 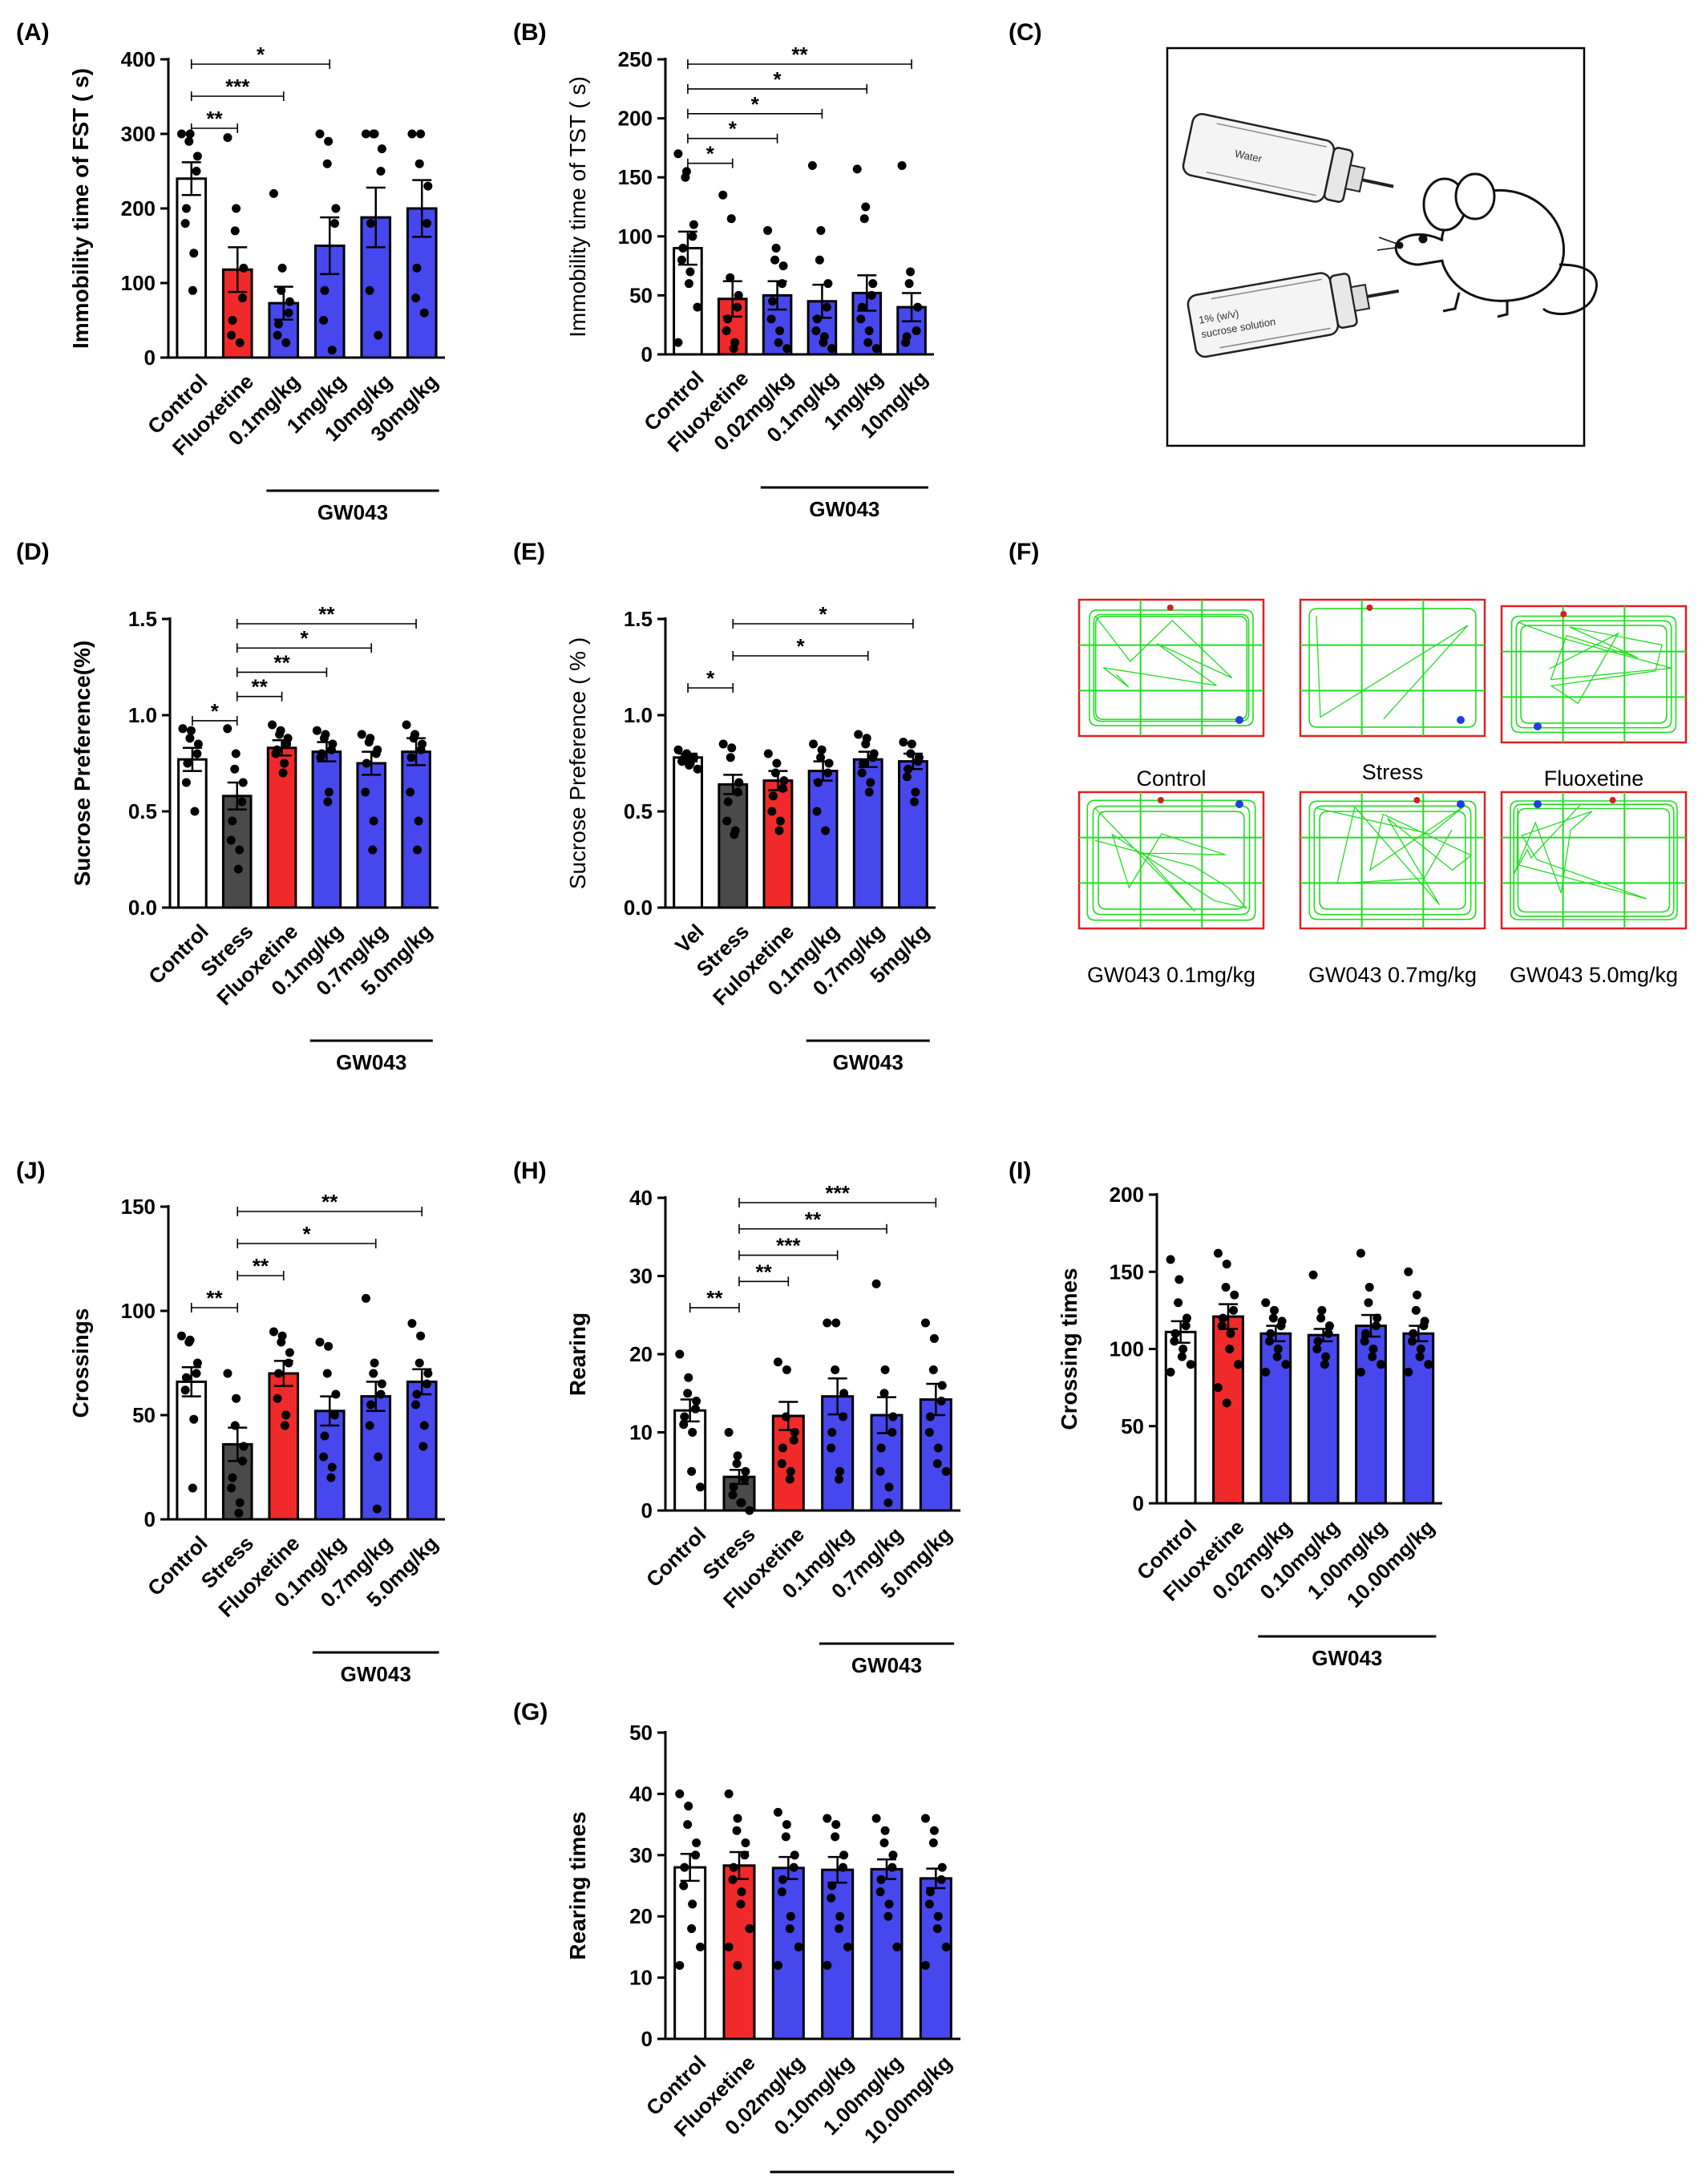 I want to click on sig-label: **, so click(x=329, y=1202).